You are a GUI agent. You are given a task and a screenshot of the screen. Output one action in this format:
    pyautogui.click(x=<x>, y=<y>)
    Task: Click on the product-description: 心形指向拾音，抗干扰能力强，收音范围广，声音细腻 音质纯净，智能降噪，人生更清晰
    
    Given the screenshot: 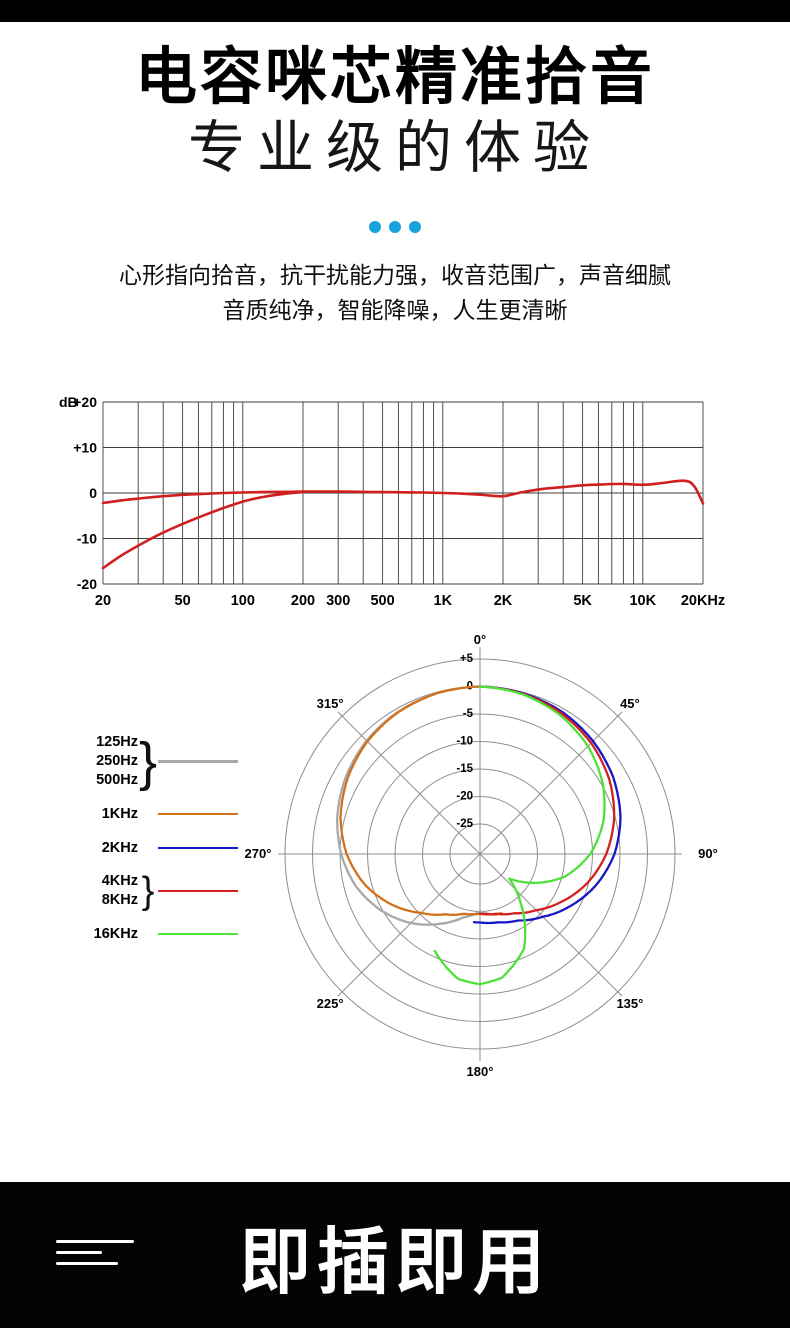 What is the action you would take?
    pyautogui.click(x=395, y=293)
    